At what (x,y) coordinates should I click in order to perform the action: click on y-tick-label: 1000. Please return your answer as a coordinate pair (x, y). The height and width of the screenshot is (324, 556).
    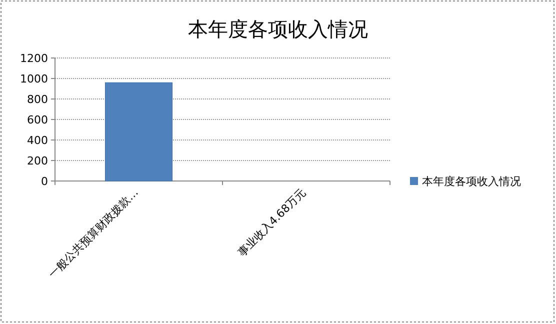
    Looking at the image, I should click on (34, 79).